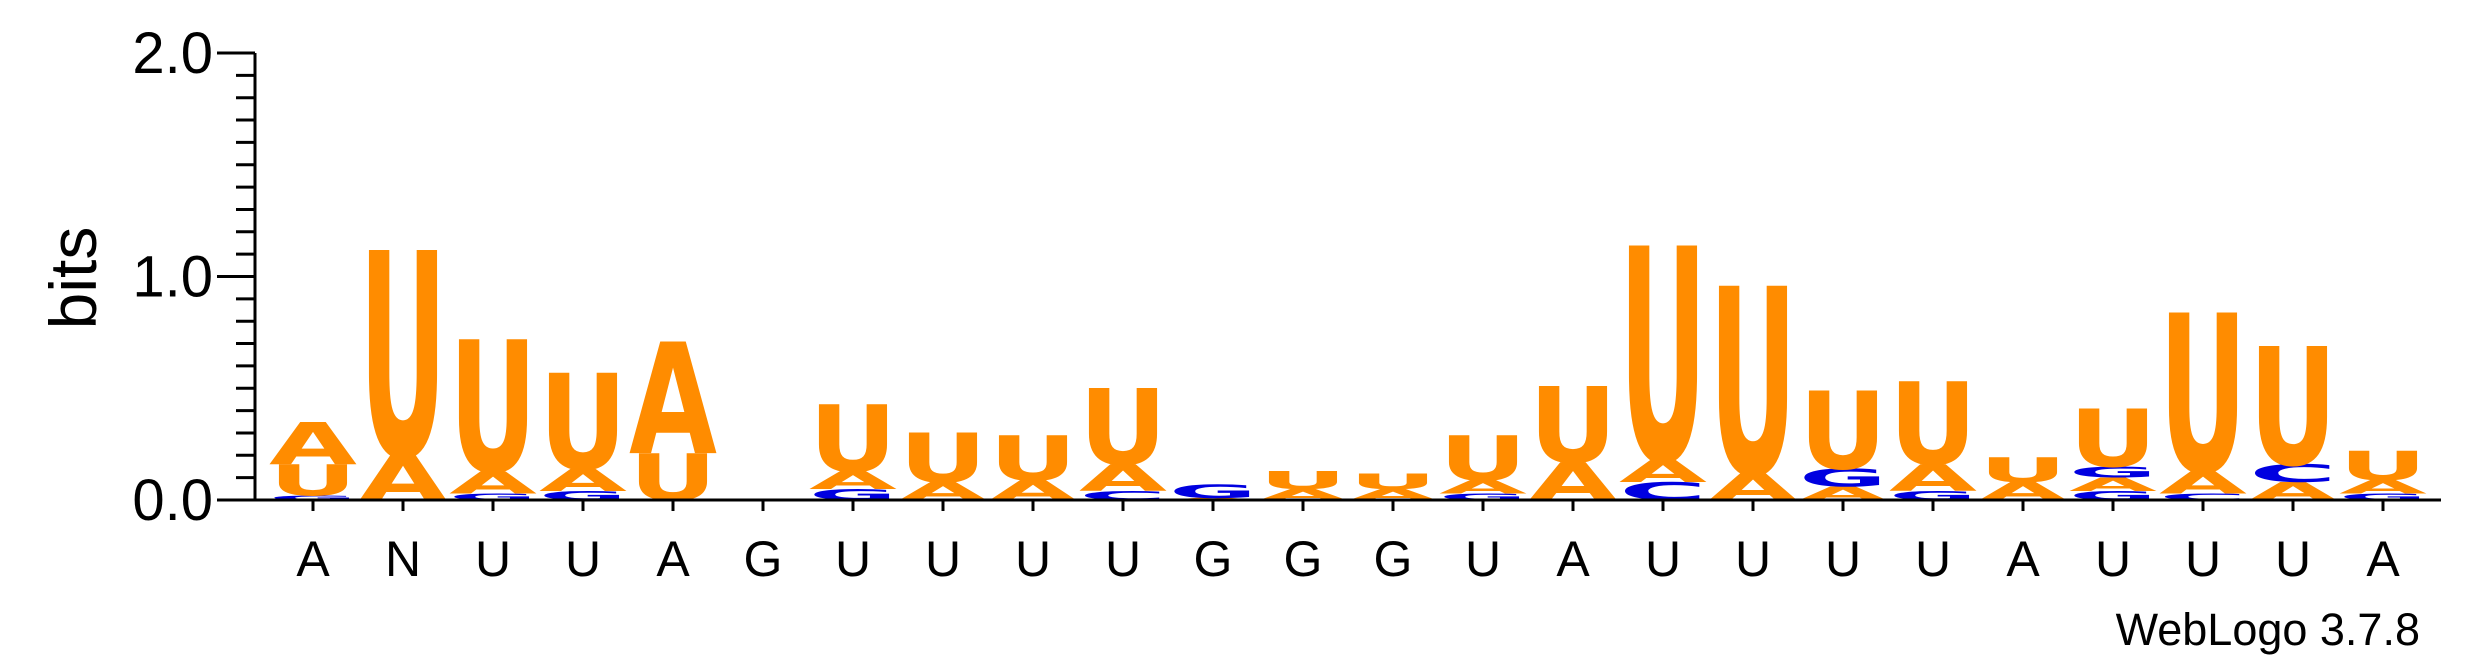 This screenshot has width=2475, height=667. What do you see at coordinates (2268, 629) in the screenshot?
I see `weblogo-credit: WebLogo 3.7.8` at bounding box center [2268, 629].